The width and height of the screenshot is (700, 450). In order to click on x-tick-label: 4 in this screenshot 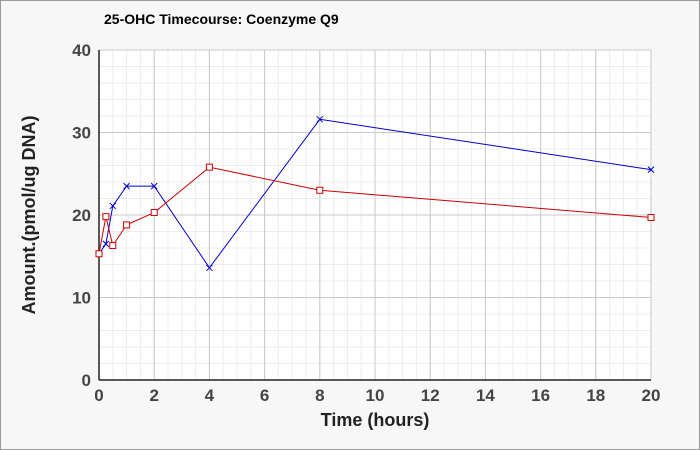, I will do `click(210, 395)`.